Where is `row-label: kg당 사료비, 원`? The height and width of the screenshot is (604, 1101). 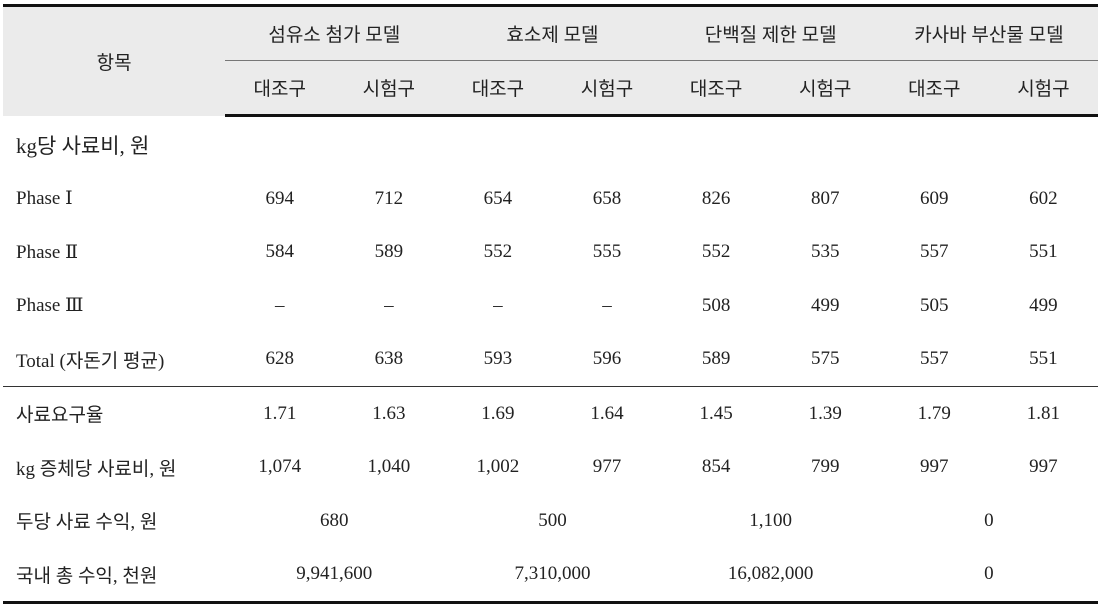
row-label: kg당 사료비, 원 is located at coordinates (83, 145).